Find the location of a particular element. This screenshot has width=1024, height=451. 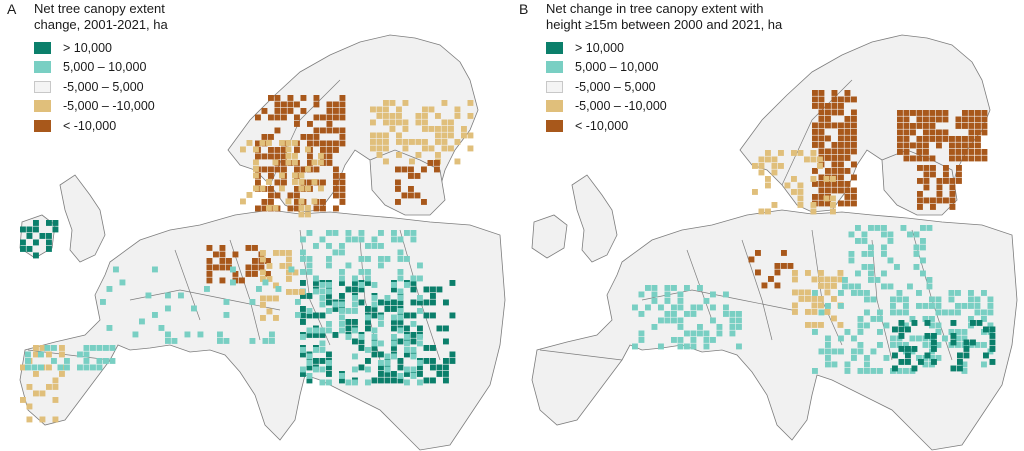

legend-item: -5,000 – 5,000 is located at coordinates (606, 87).